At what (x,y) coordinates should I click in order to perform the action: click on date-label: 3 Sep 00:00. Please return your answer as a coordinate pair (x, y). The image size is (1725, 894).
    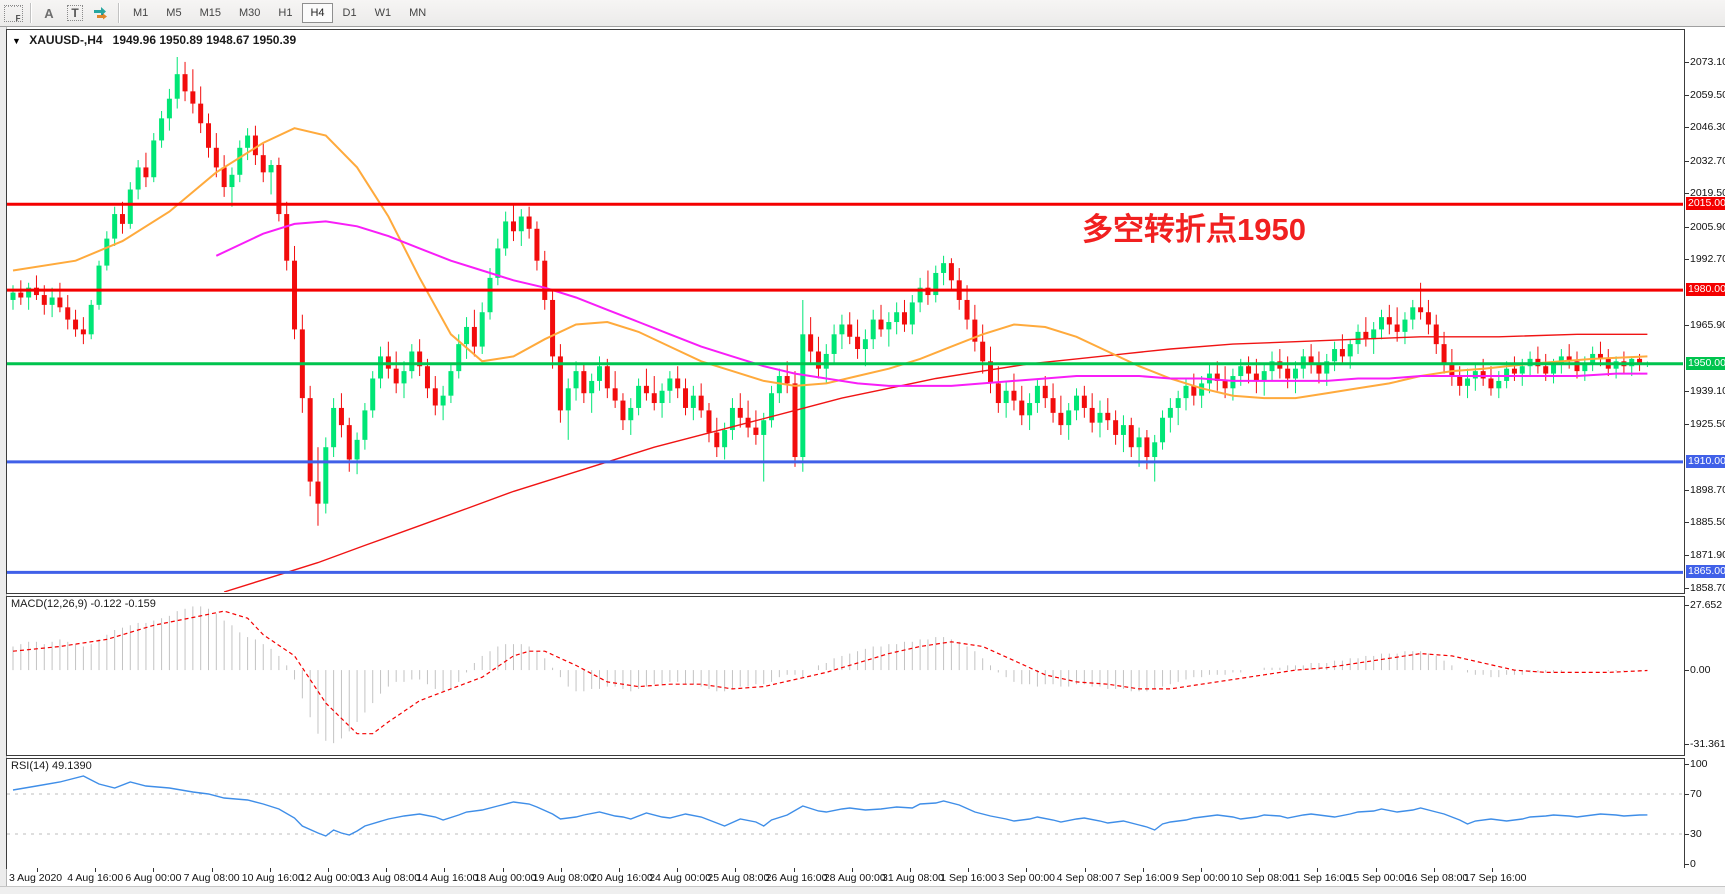
    Looking at the image, I should click on (1027, 878).